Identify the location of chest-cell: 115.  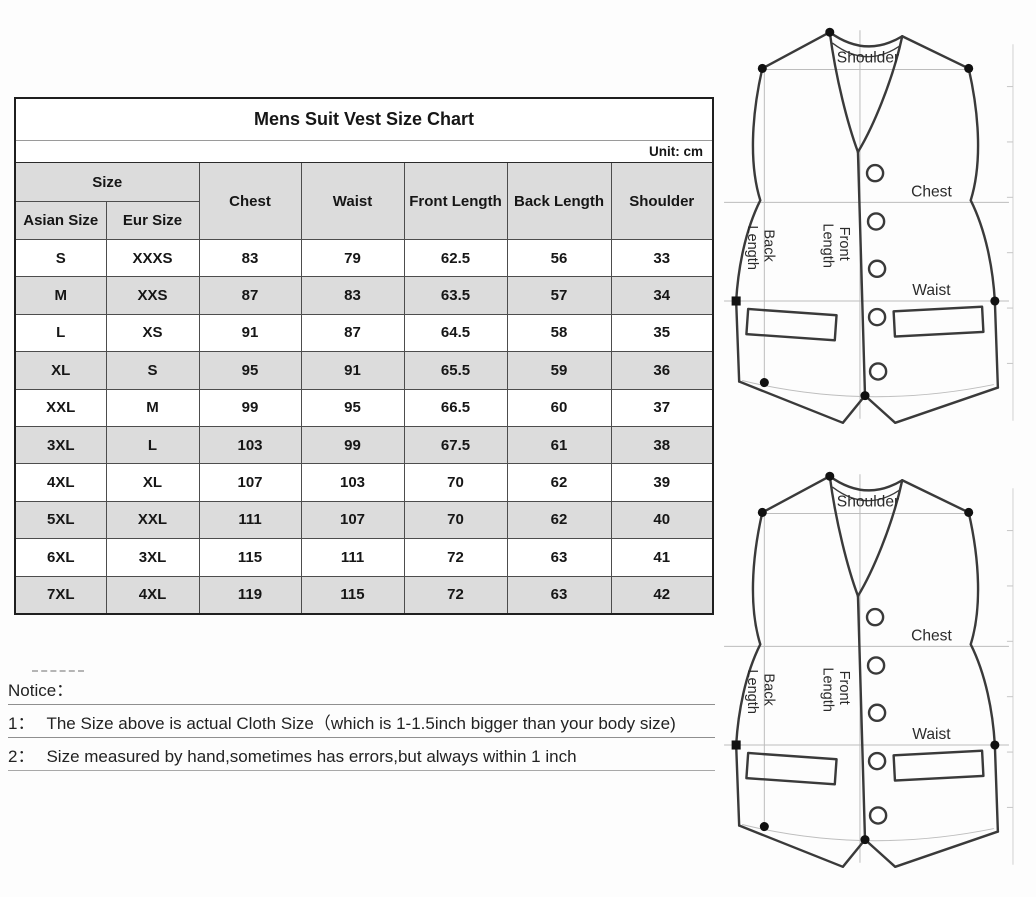
(250, 557).